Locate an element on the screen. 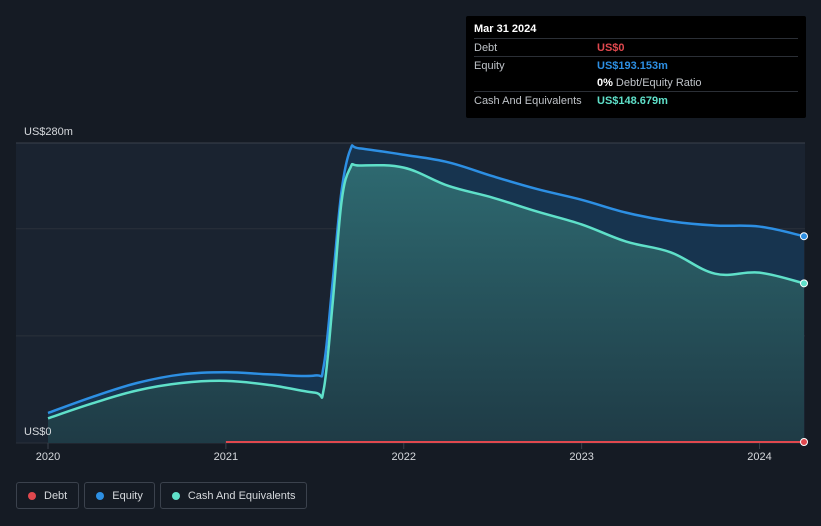  tooltip-label: Debt is located at coordinates (486, 47).